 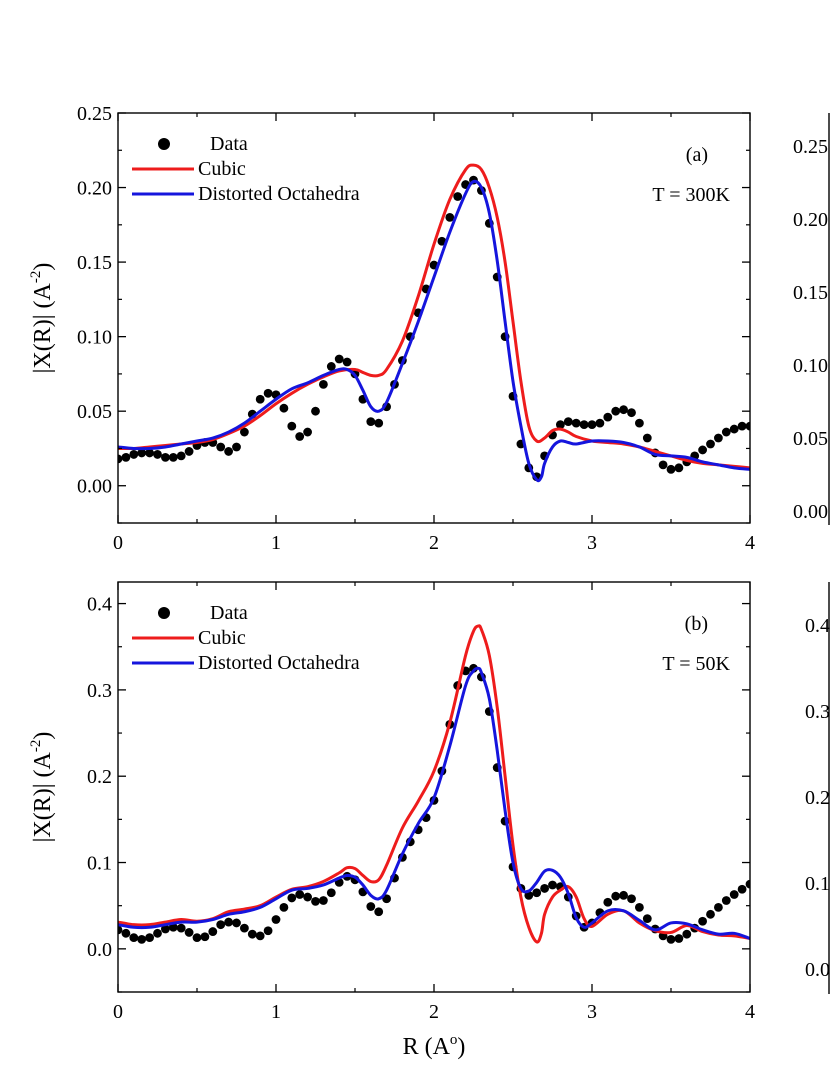 What do you see at coordinates (99, 950) in the screenshot?
I see `y-tick-label: 0.0` at bounding box center [99, 950].